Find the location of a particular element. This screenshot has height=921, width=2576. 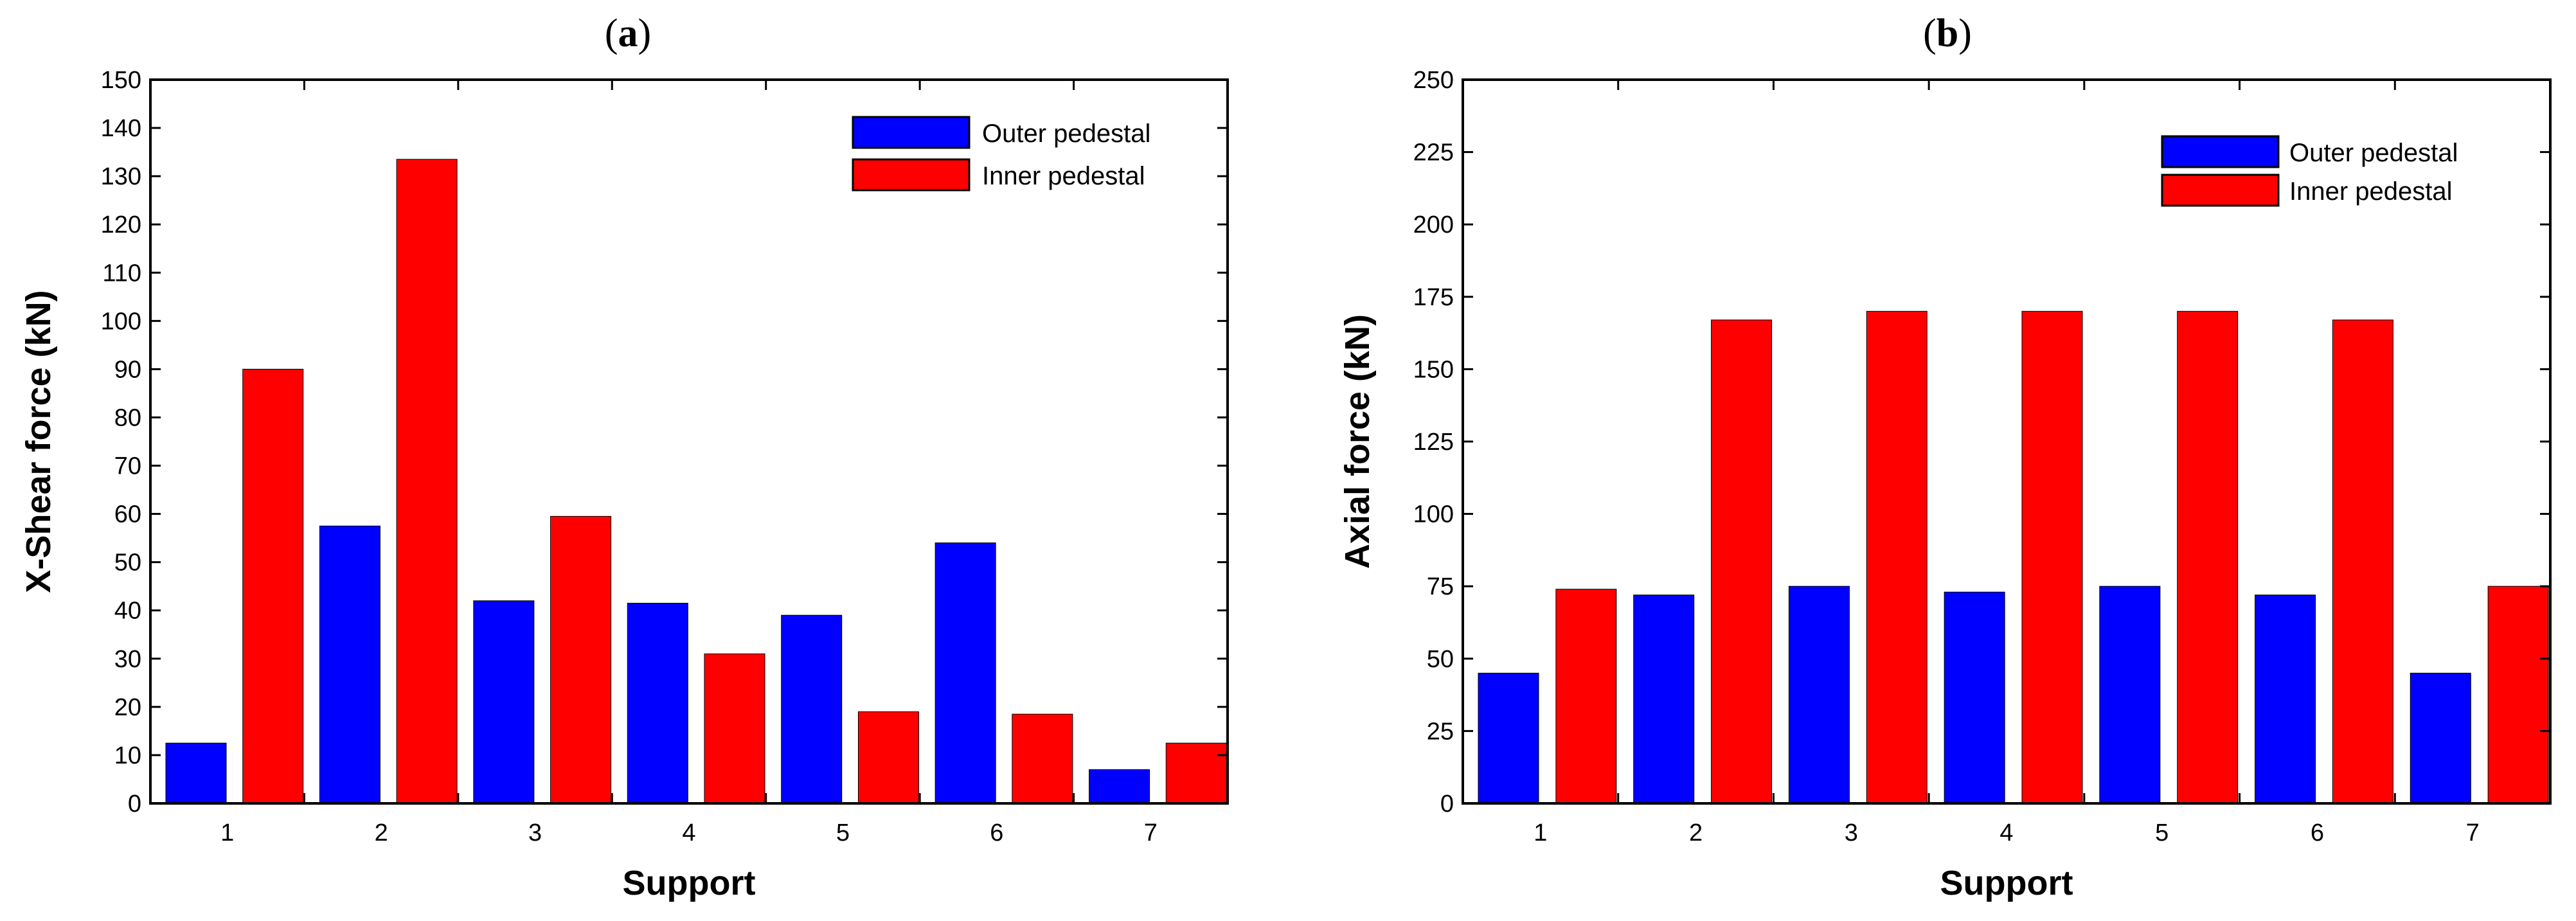

panel-a-x-axis-title: Support is located at coordinates (689, 883).